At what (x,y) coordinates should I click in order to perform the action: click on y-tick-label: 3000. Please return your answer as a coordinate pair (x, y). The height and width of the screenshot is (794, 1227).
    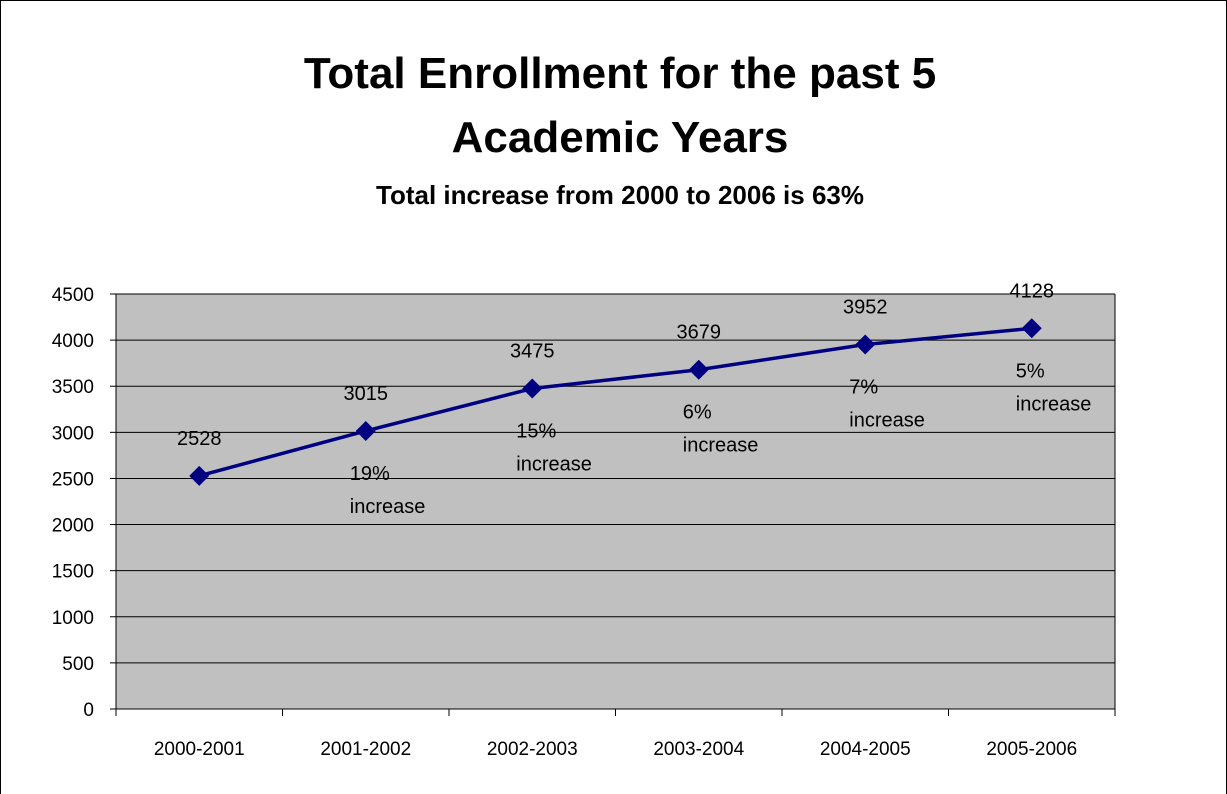
    Looking at the image, I should click on (73, 433).